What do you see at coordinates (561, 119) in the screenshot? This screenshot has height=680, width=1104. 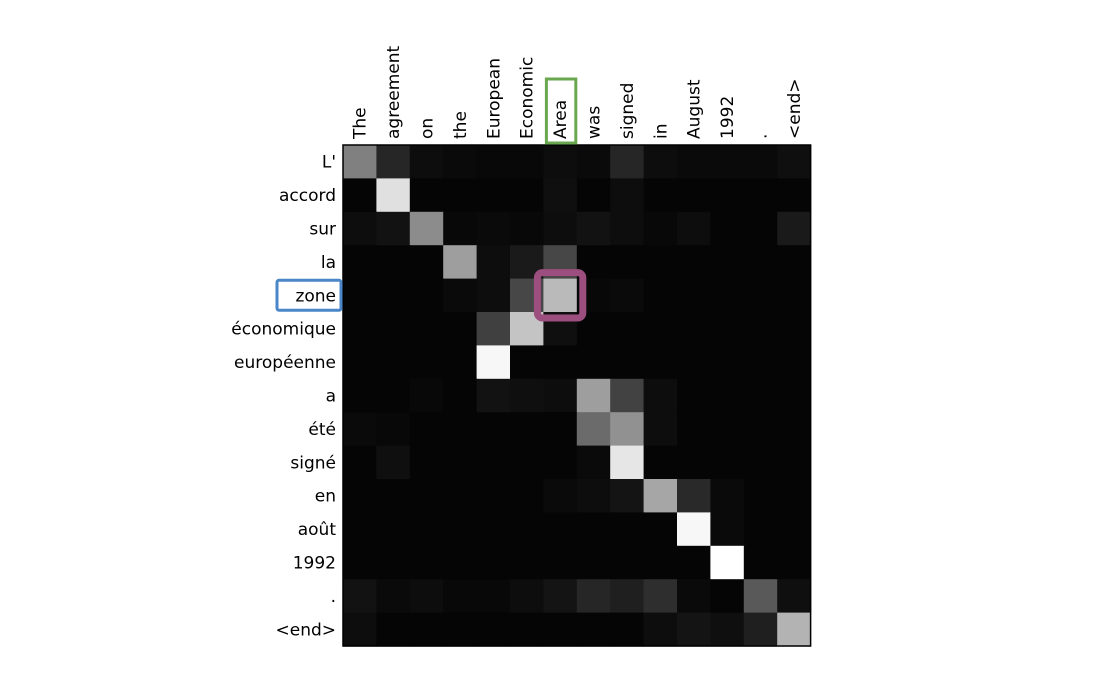 I see `x-label-area: Area` at bounding box center [561, 119].